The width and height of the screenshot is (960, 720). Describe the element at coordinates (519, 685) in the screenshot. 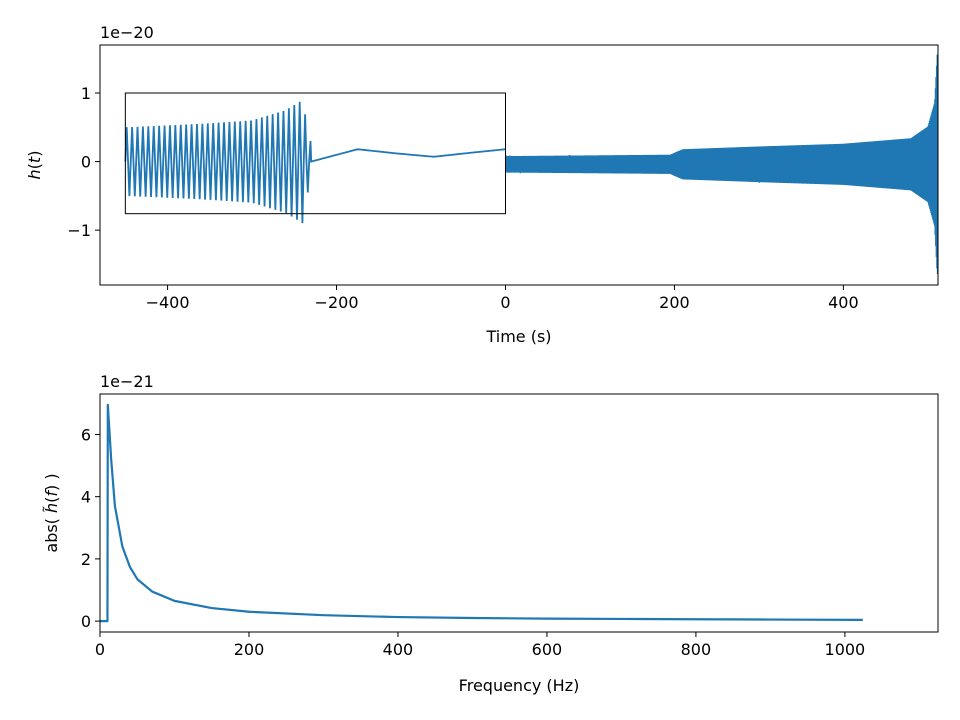

I see `frequency-x-axis-label: Frequency (Hz)` at that location.